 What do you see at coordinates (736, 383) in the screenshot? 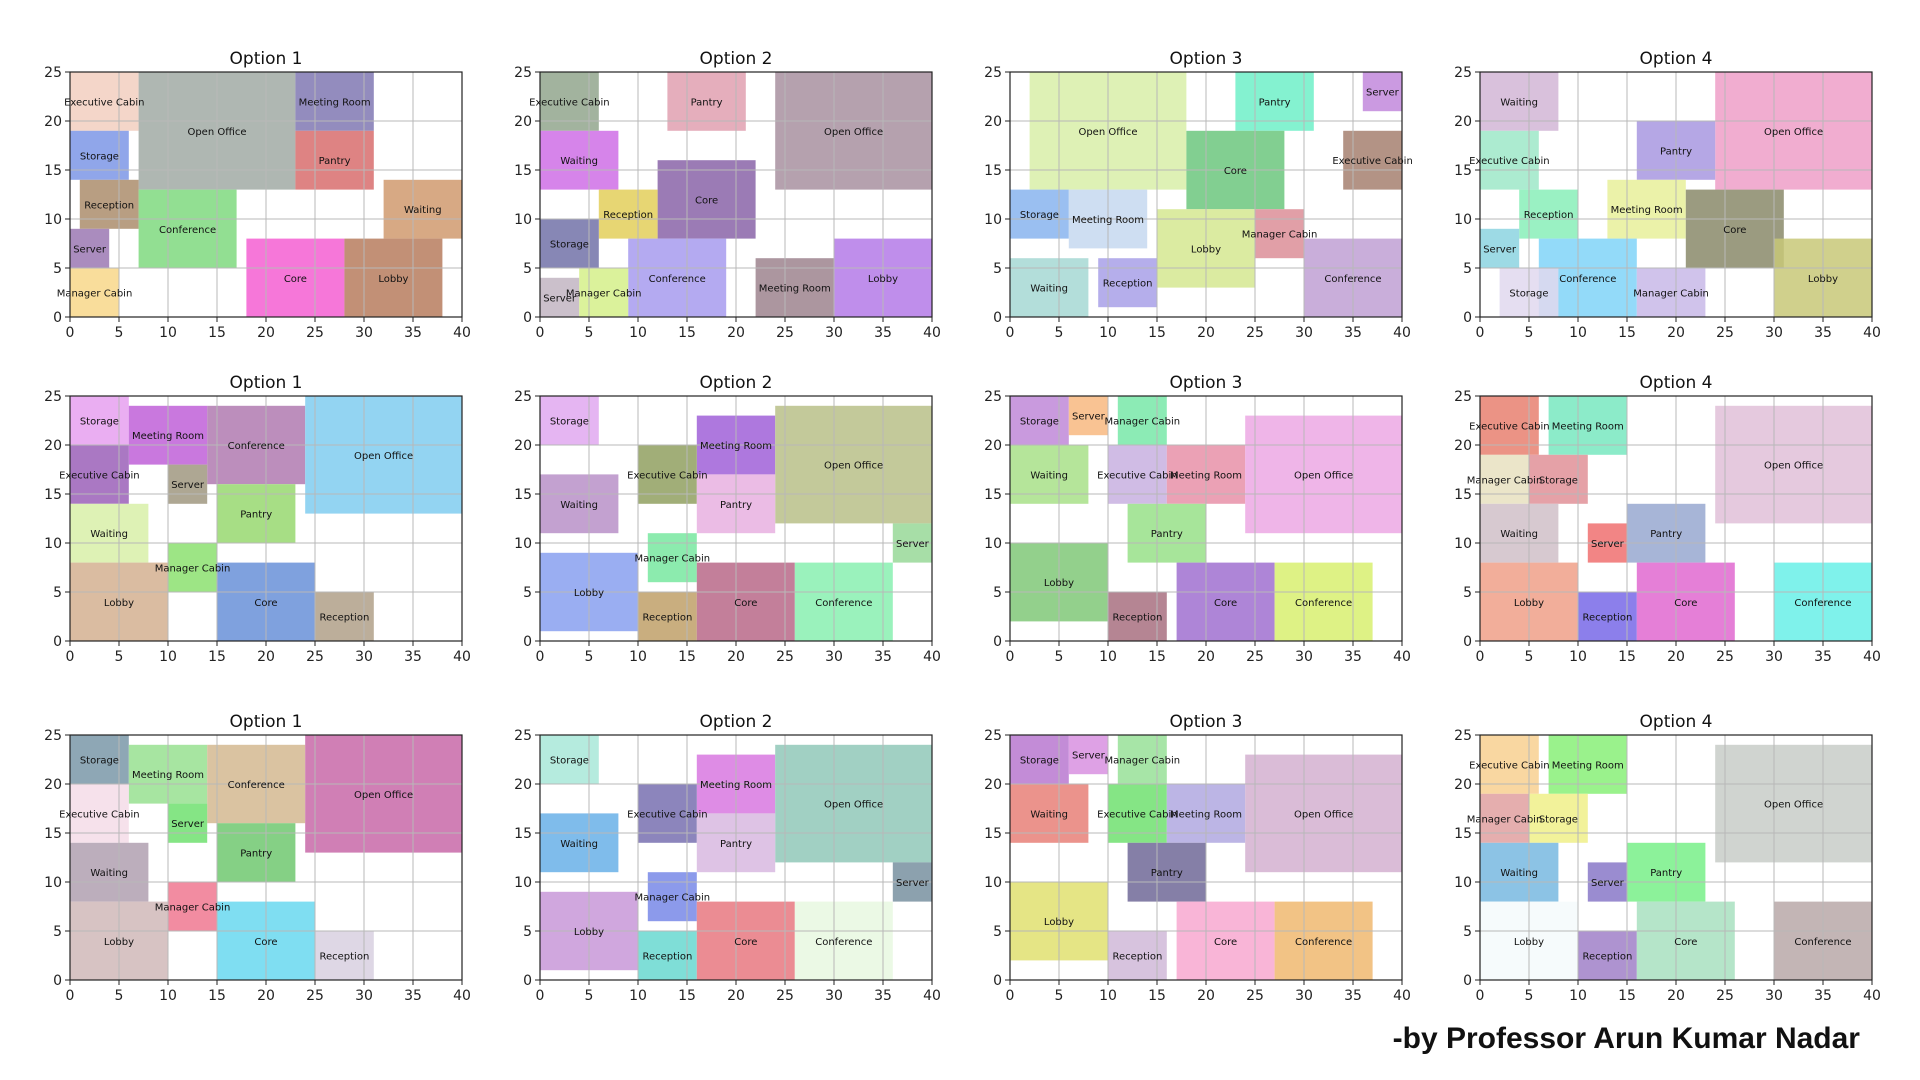
I see `panel-title: Option 2` at bounding box center [736, 383].